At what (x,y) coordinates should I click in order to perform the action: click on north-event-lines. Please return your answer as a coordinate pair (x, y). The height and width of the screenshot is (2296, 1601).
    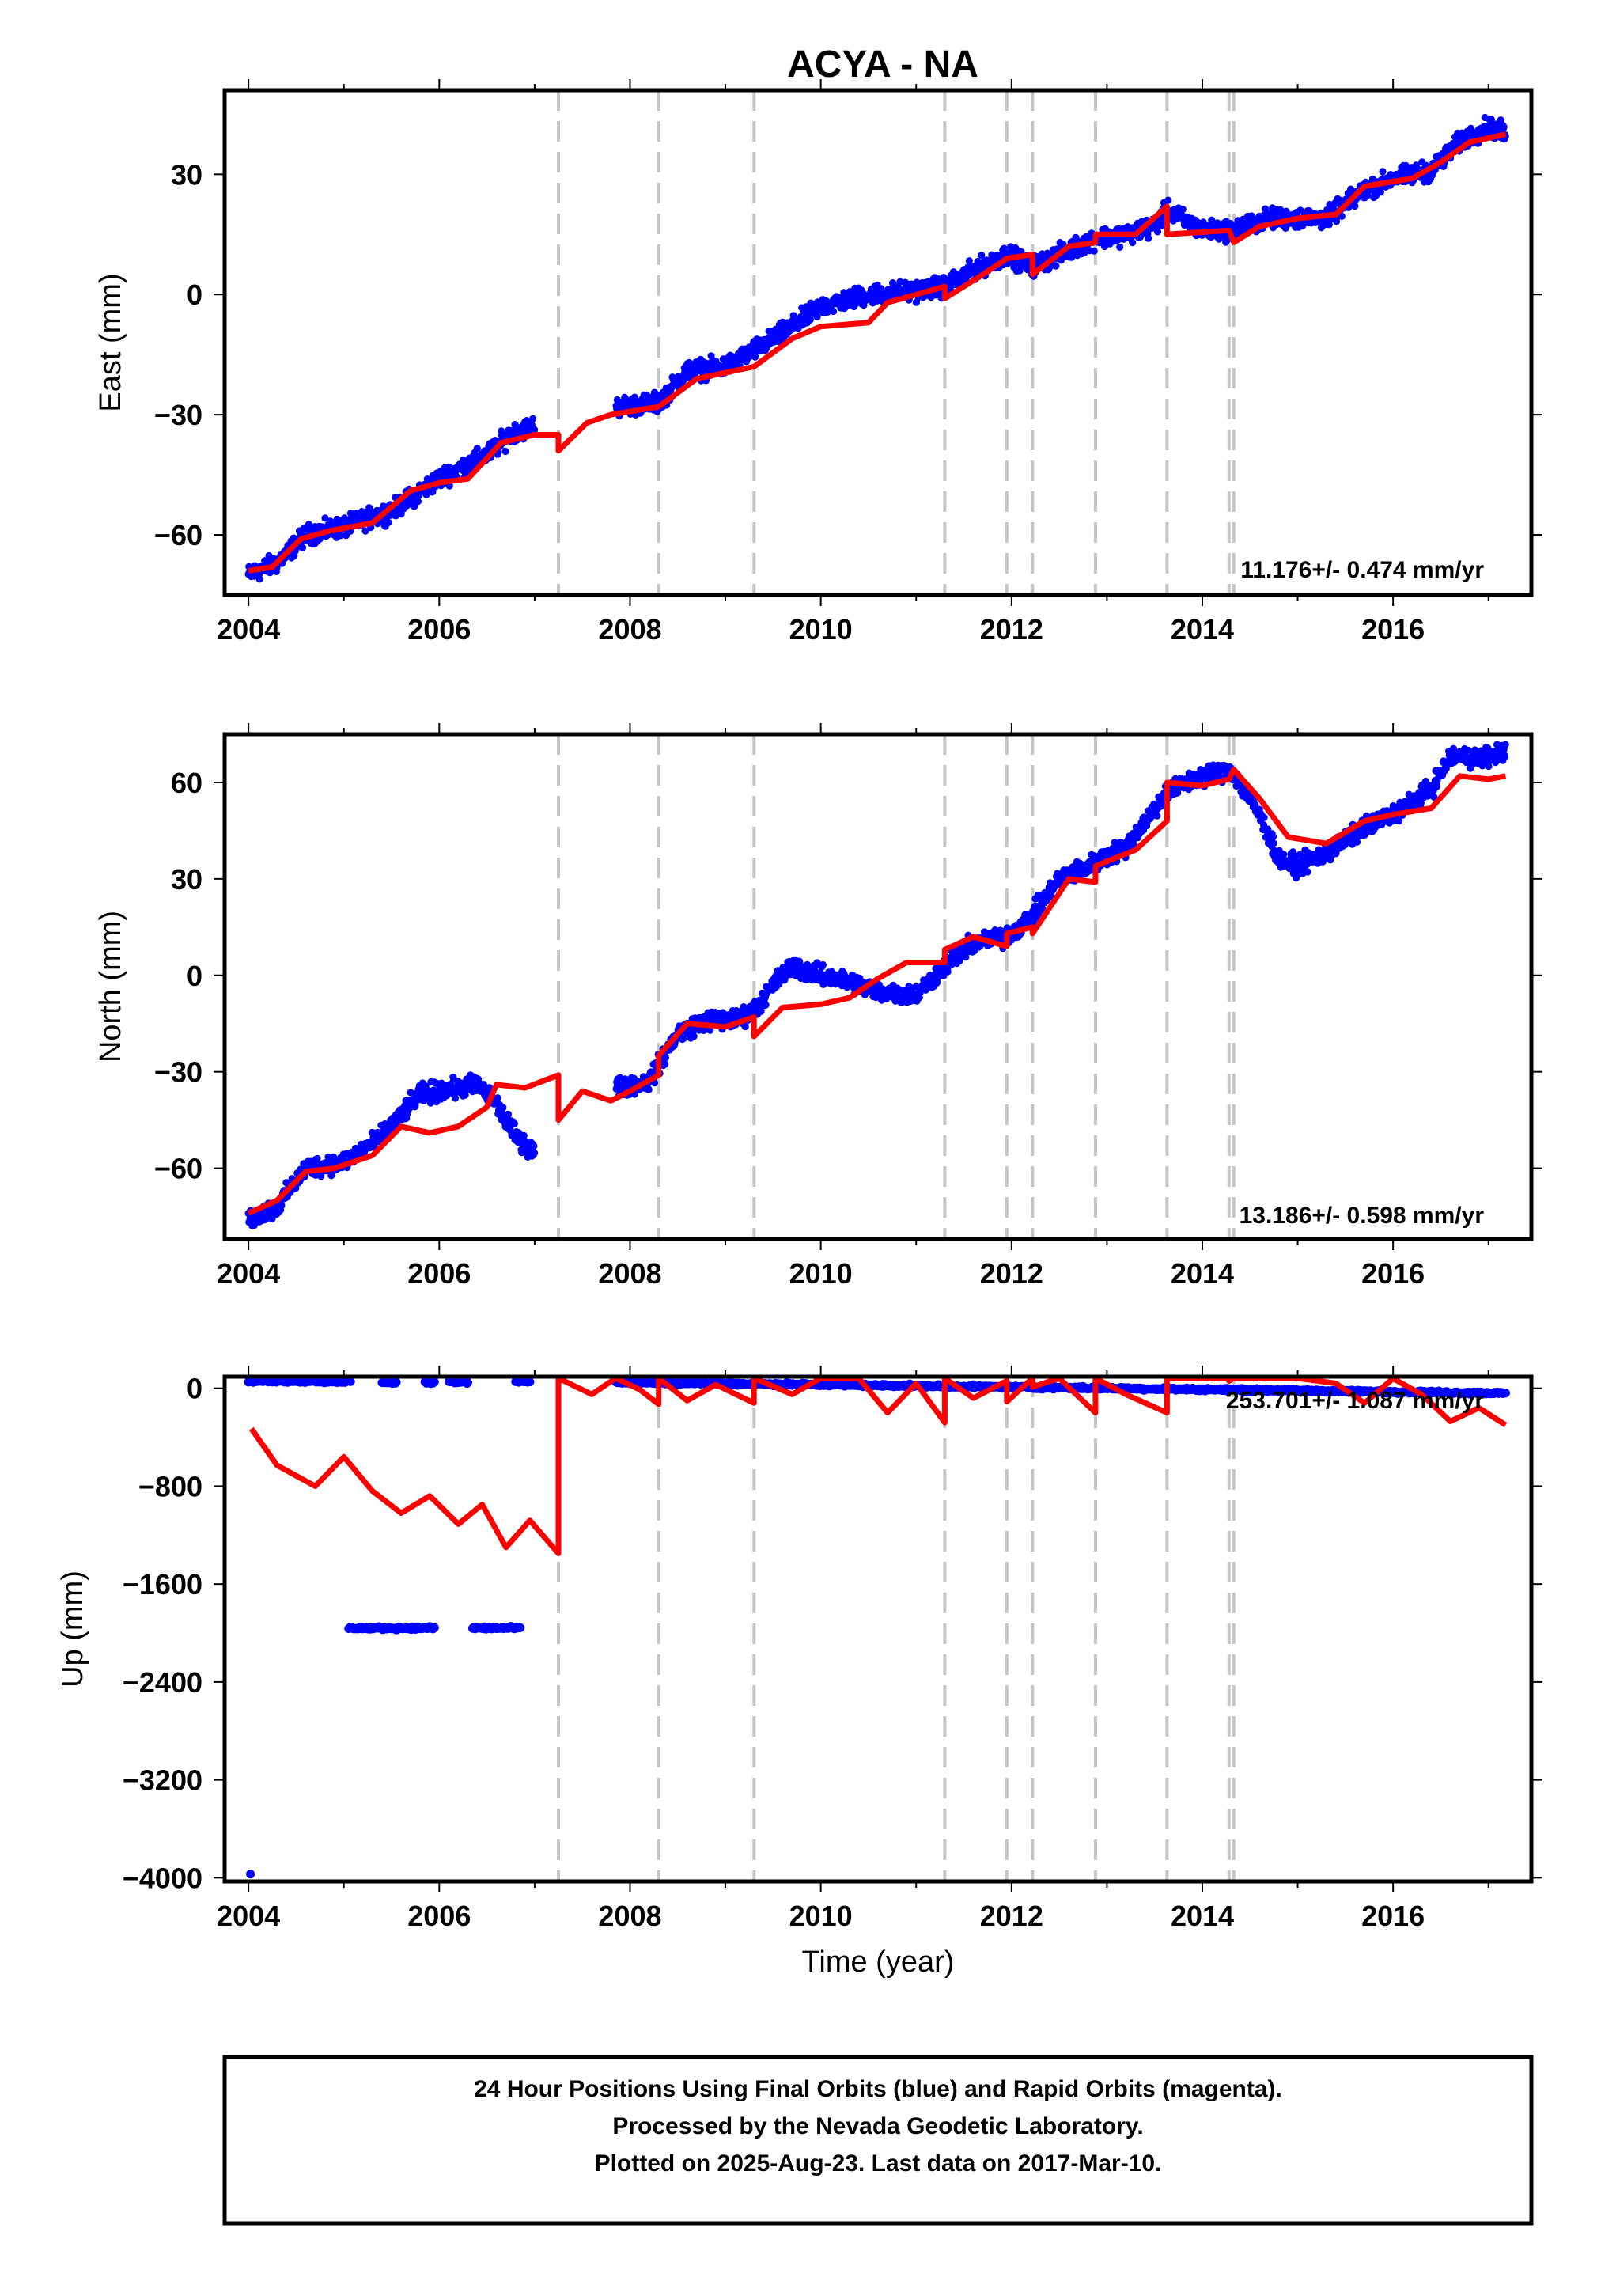
    Looking at the image, I should click on (897, 987).